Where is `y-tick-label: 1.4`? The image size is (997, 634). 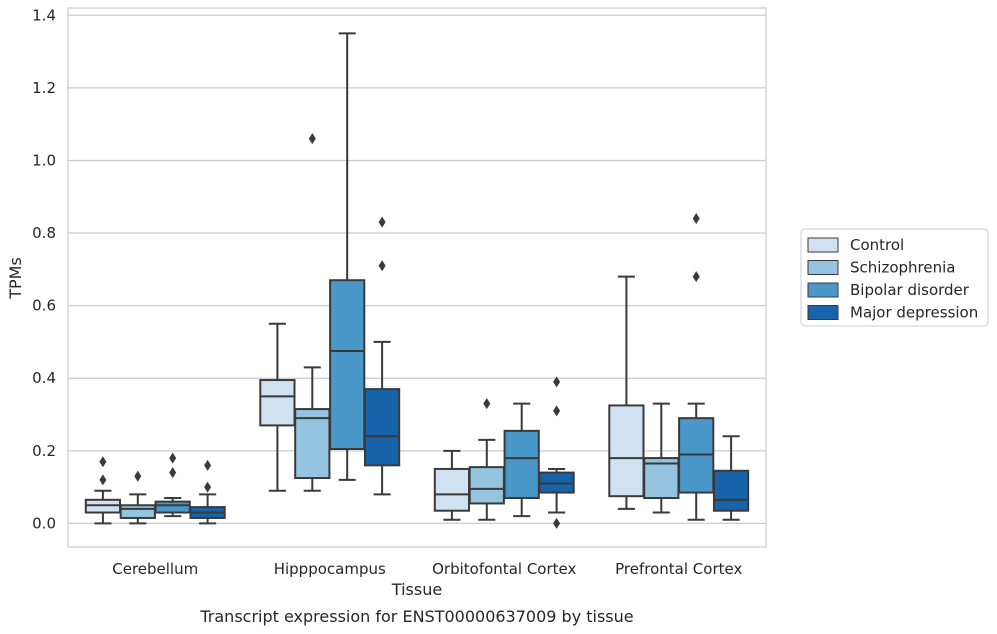
y-tick-label: 1.4 is located at coordinates (44, 15).